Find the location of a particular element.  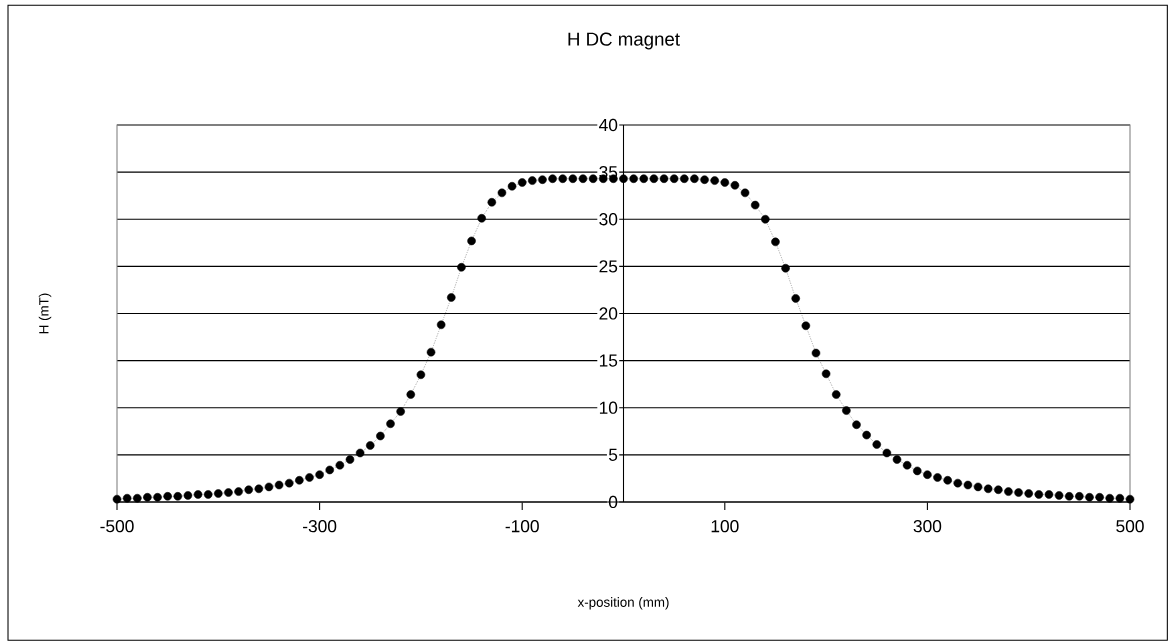

x-tick-label: -100 is located at coordinates (522, 526).